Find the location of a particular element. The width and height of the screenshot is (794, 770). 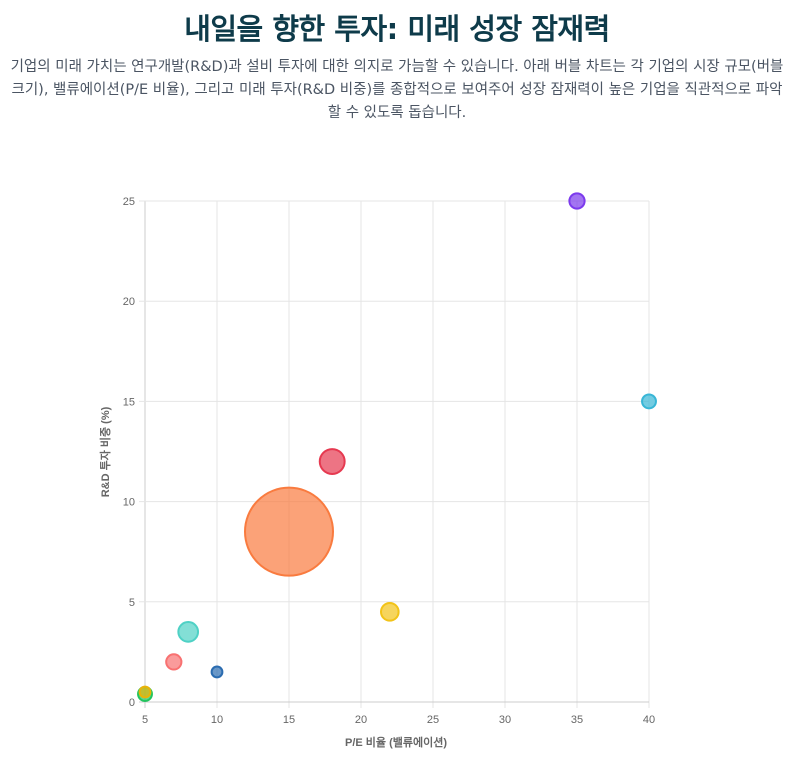

page-title: 내일을 향한 투자: 미래 성장 잠재력 is located at coordinates (397, 29).